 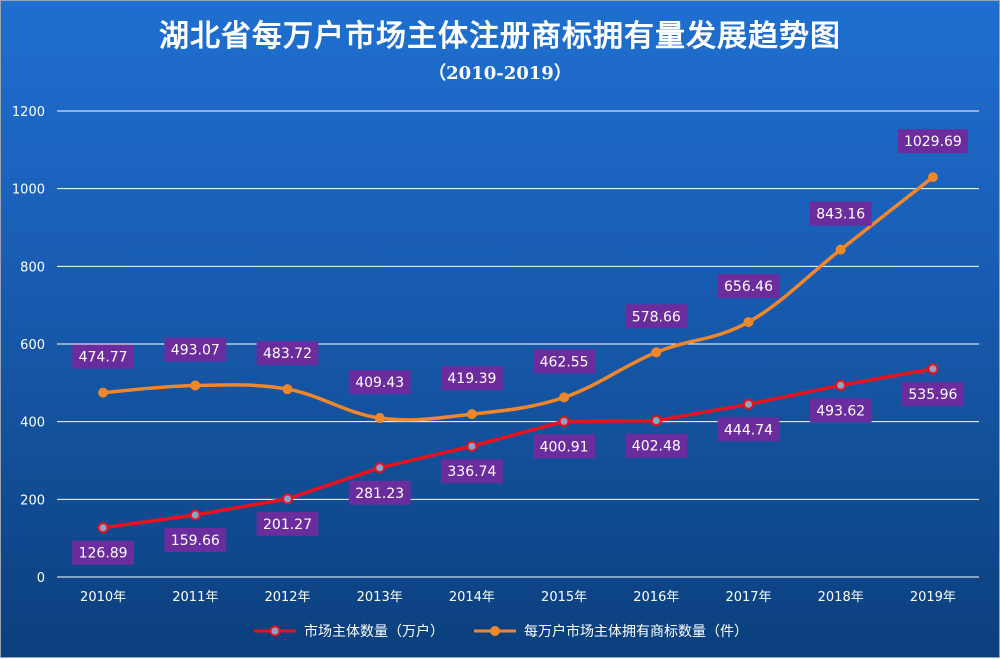 I want to click on data-label-text: 474.77, so click(x=103, y=358).